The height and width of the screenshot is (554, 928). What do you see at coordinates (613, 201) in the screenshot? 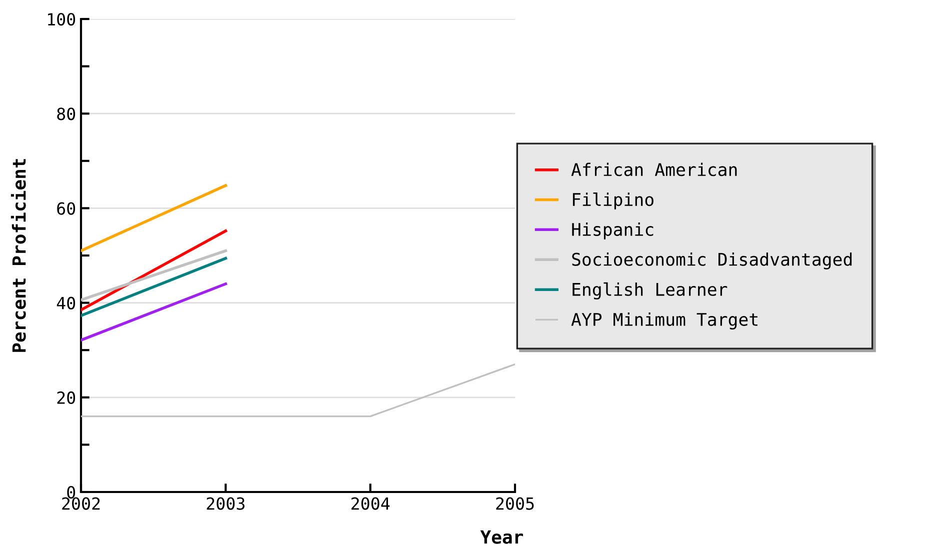
I see `legend-label: Filipino` at bounding box center [613, 201].